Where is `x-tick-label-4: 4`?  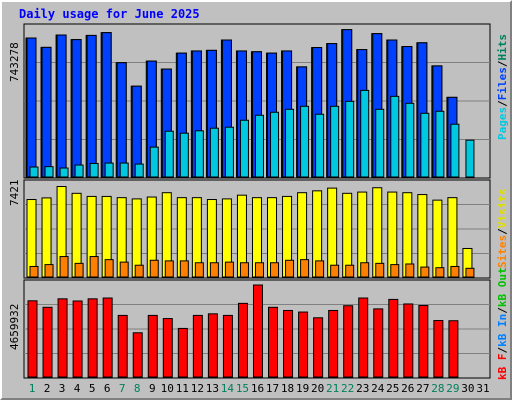 x-tick-label-4: 4 is located at coordinates (77, 388).